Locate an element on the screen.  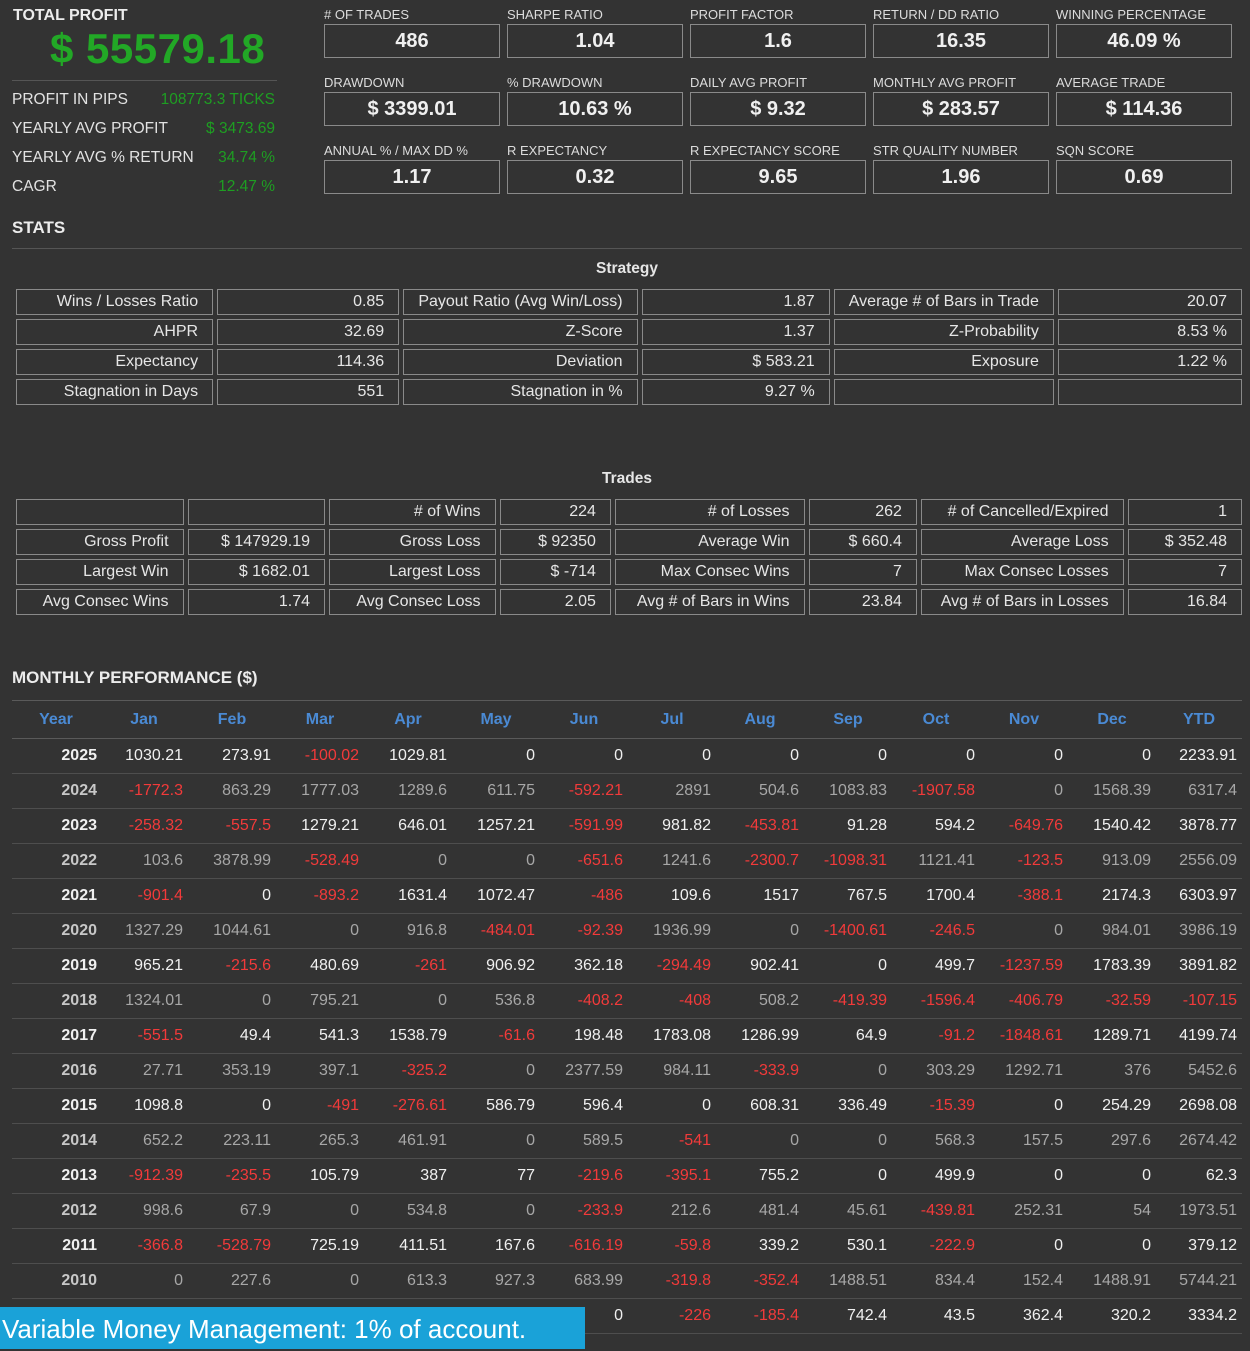
month-value-cell: 1540.42 is located at coordinates (1112, 826).